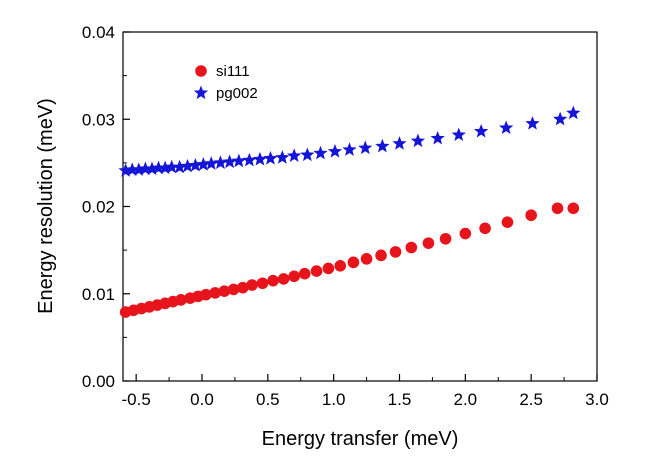  What do you see at coordinates (531, 399) in the screenshot?
I see `x-tick-label: 2.5` at bounding box center [531, 399].